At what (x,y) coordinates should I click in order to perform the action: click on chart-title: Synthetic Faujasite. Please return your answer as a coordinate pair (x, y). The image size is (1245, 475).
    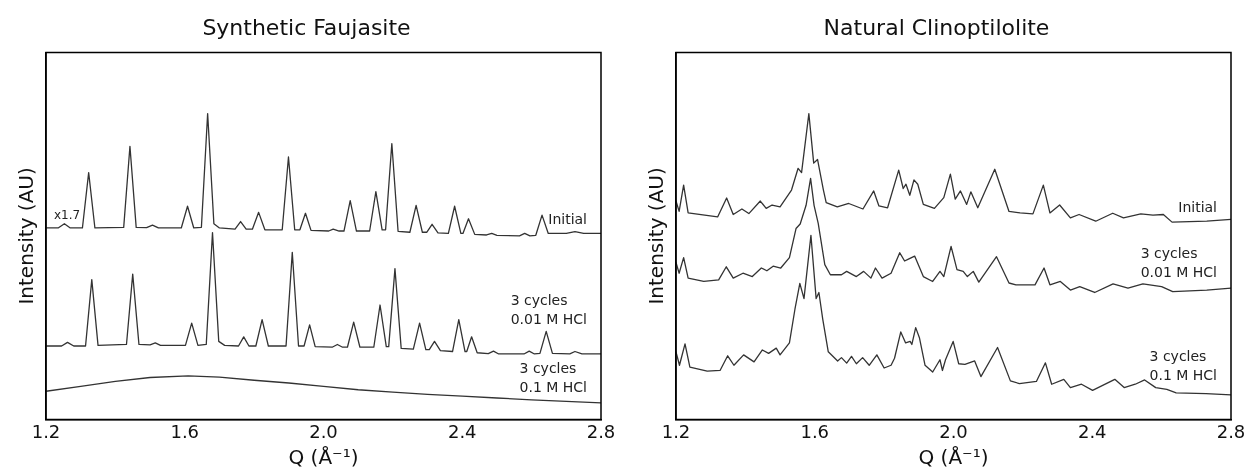
    Looking at the image, I should click on (306, 27).